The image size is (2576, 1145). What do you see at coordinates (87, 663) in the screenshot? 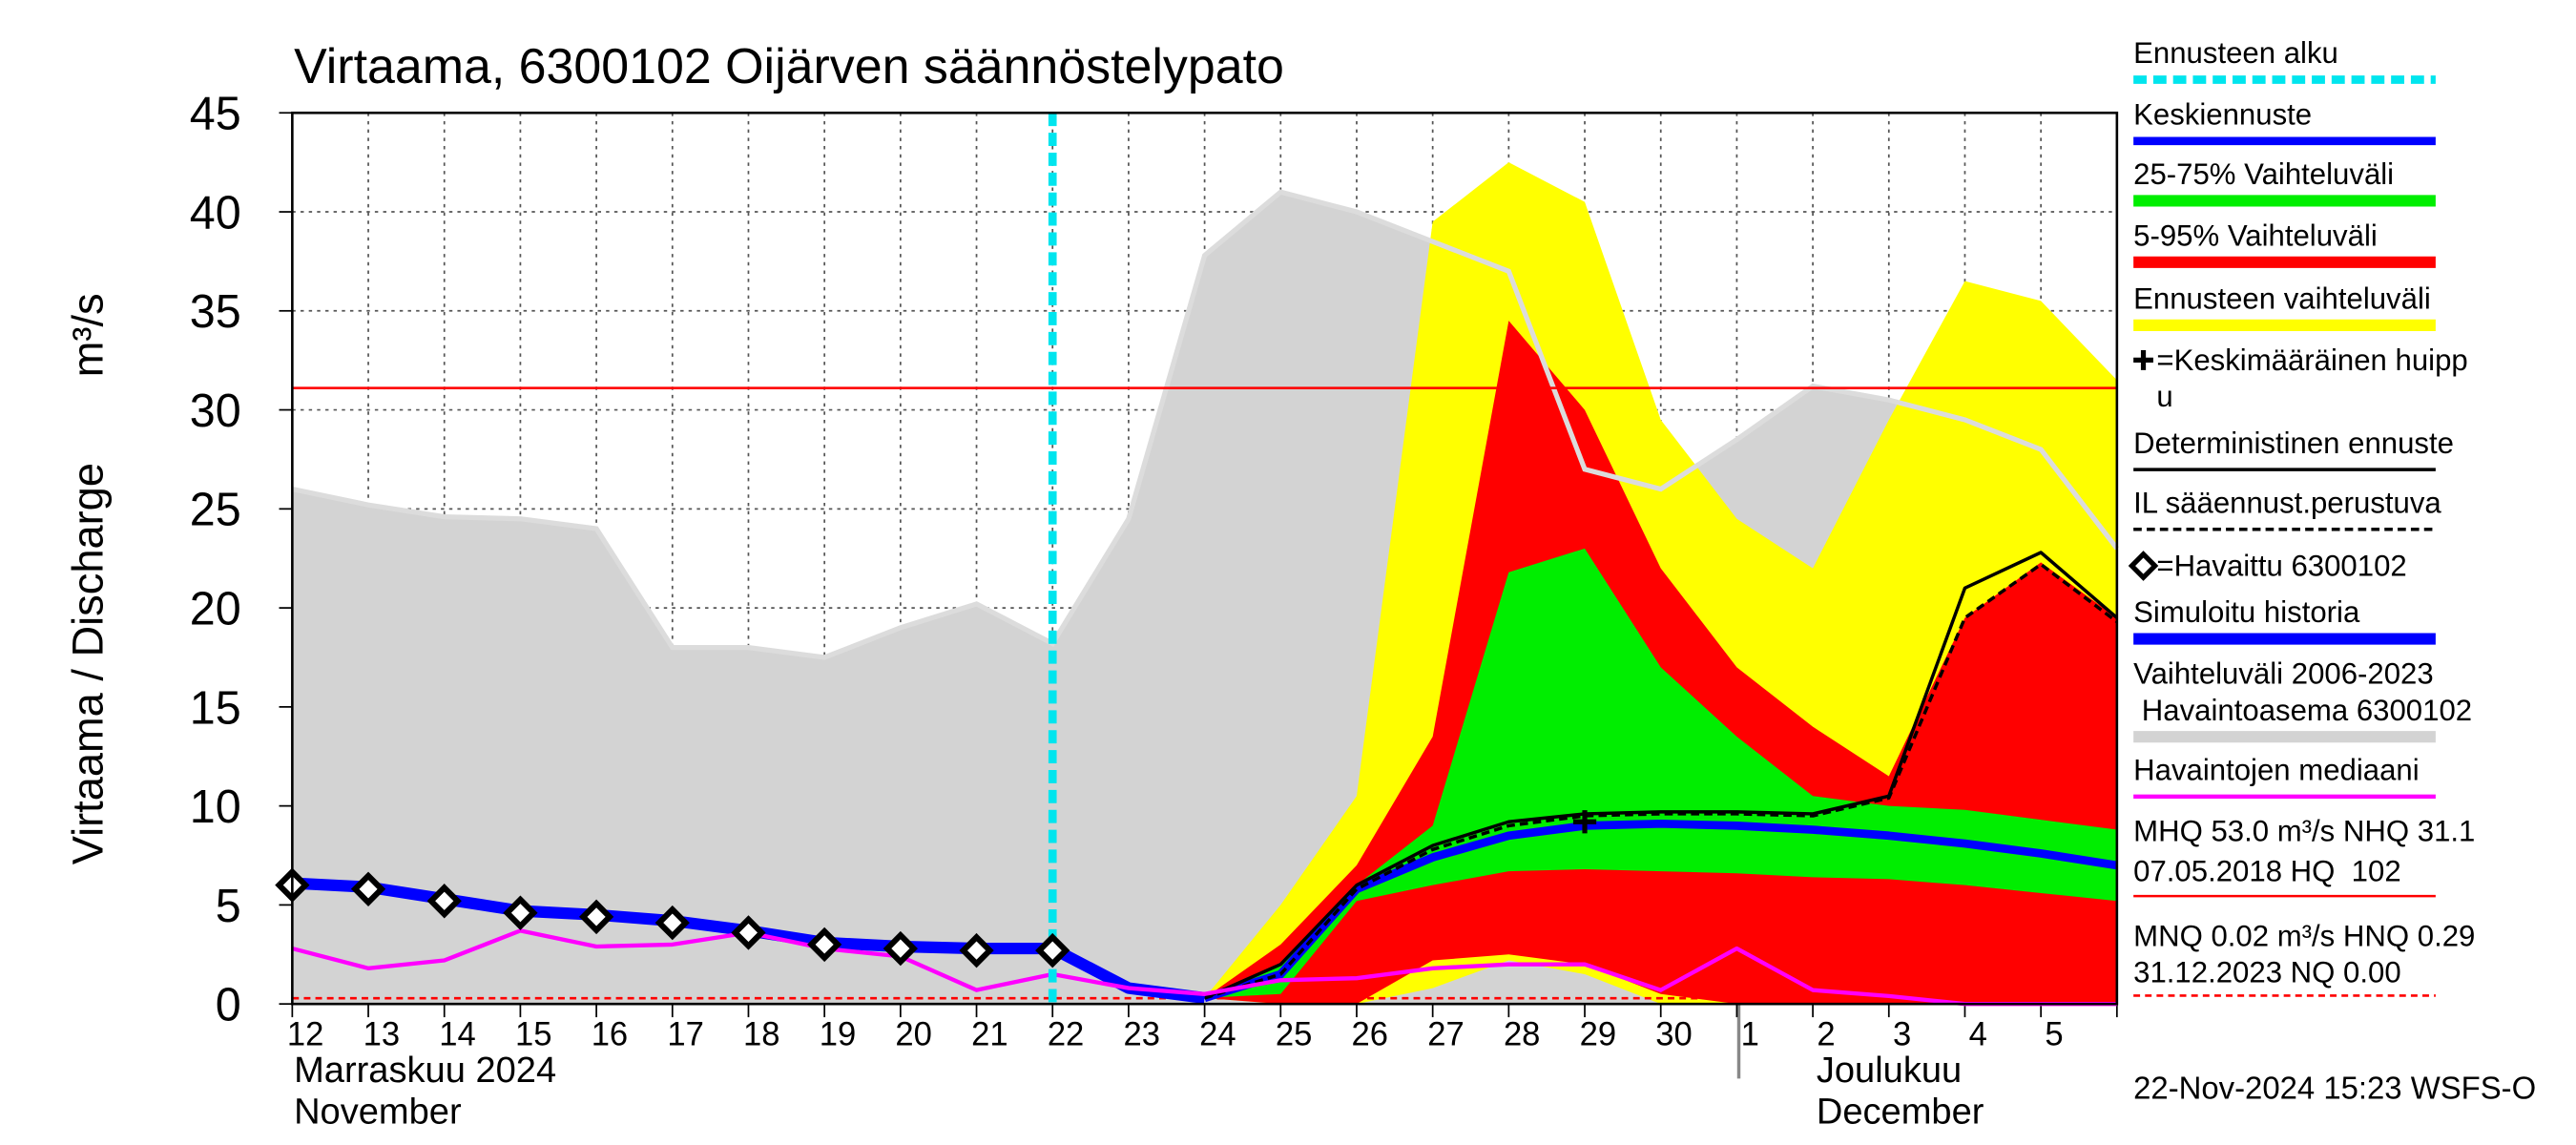
I see `y-axis-label: Virtaama / Discharge` at bounding box center [87, 663].